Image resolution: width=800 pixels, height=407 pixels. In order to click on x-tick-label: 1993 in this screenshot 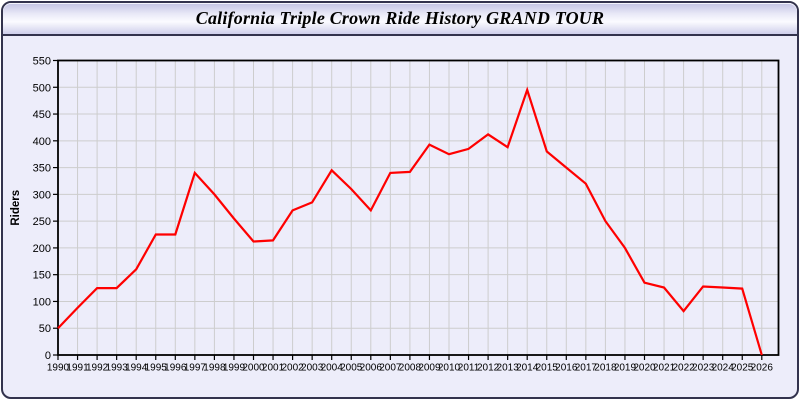, I will do `click(117, 368)`.